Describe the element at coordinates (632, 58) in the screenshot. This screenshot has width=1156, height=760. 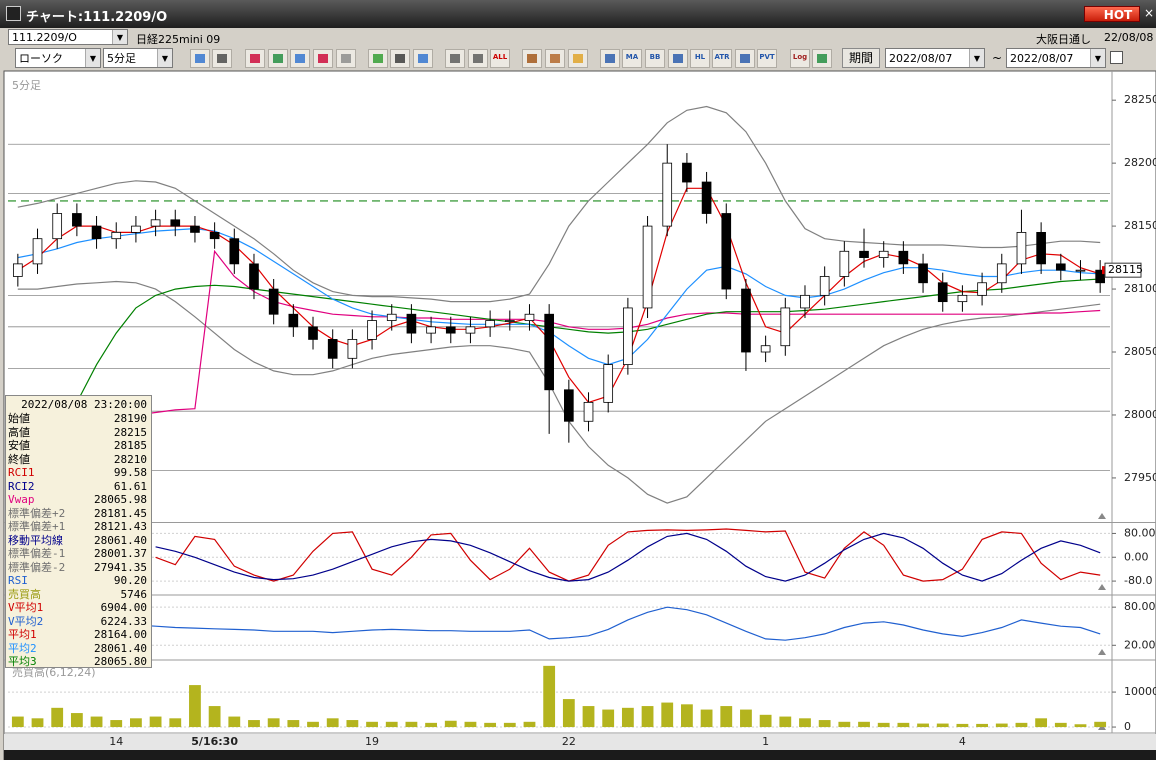
I see `toolbar-icon: MA` at that location.